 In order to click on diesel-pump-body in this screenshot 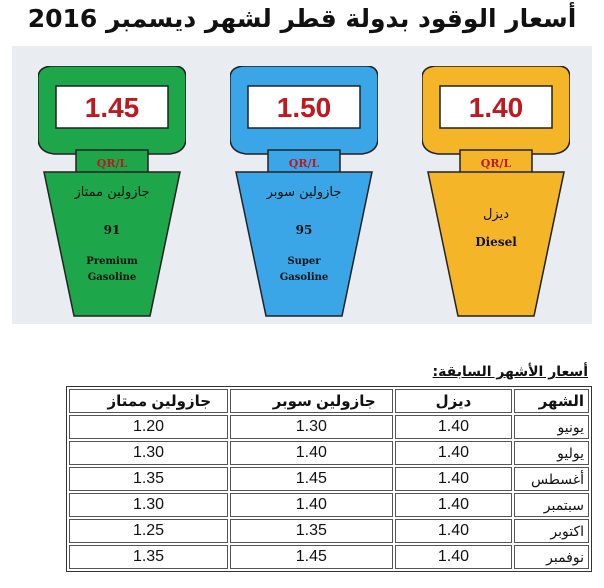, I will do `click(496, 191)`.